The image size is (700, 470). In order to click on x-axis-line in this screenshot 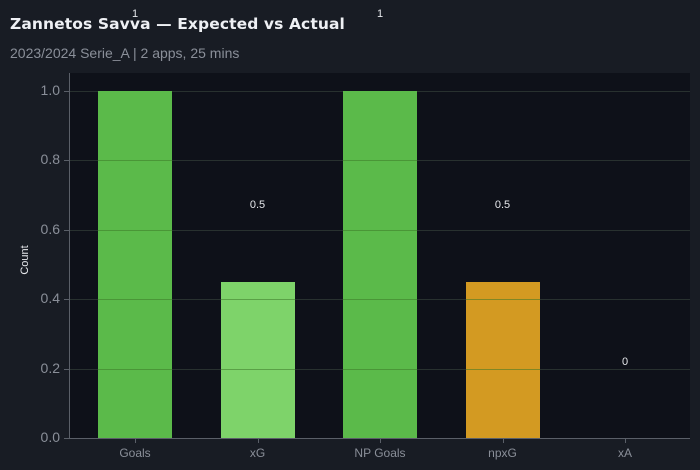, I will do `click(377, 438)`.